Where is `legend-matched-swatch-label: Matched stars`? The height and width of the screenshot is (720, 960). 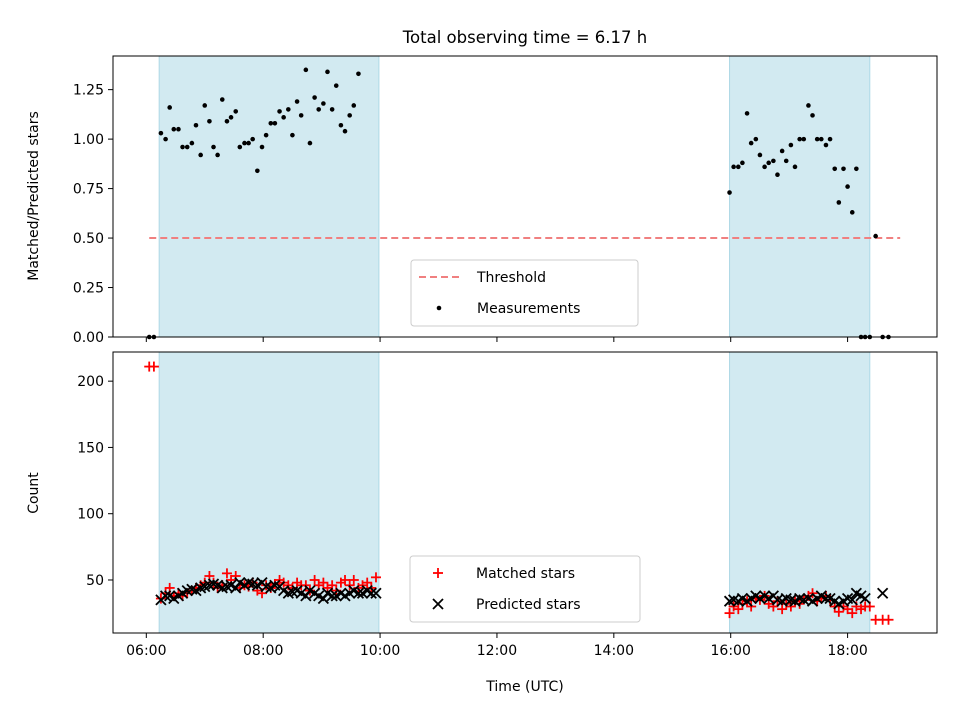
legend-matched-swatch-label: Matched stars is located at coordinates (525, 574).